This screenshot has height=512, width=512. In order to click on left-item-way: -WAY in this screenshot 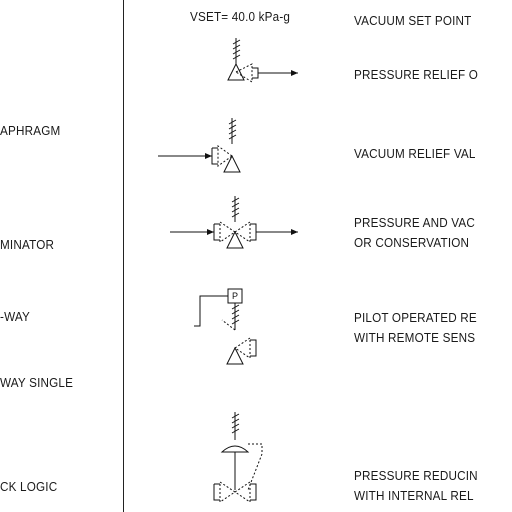, I will do `click(15, 316)`.